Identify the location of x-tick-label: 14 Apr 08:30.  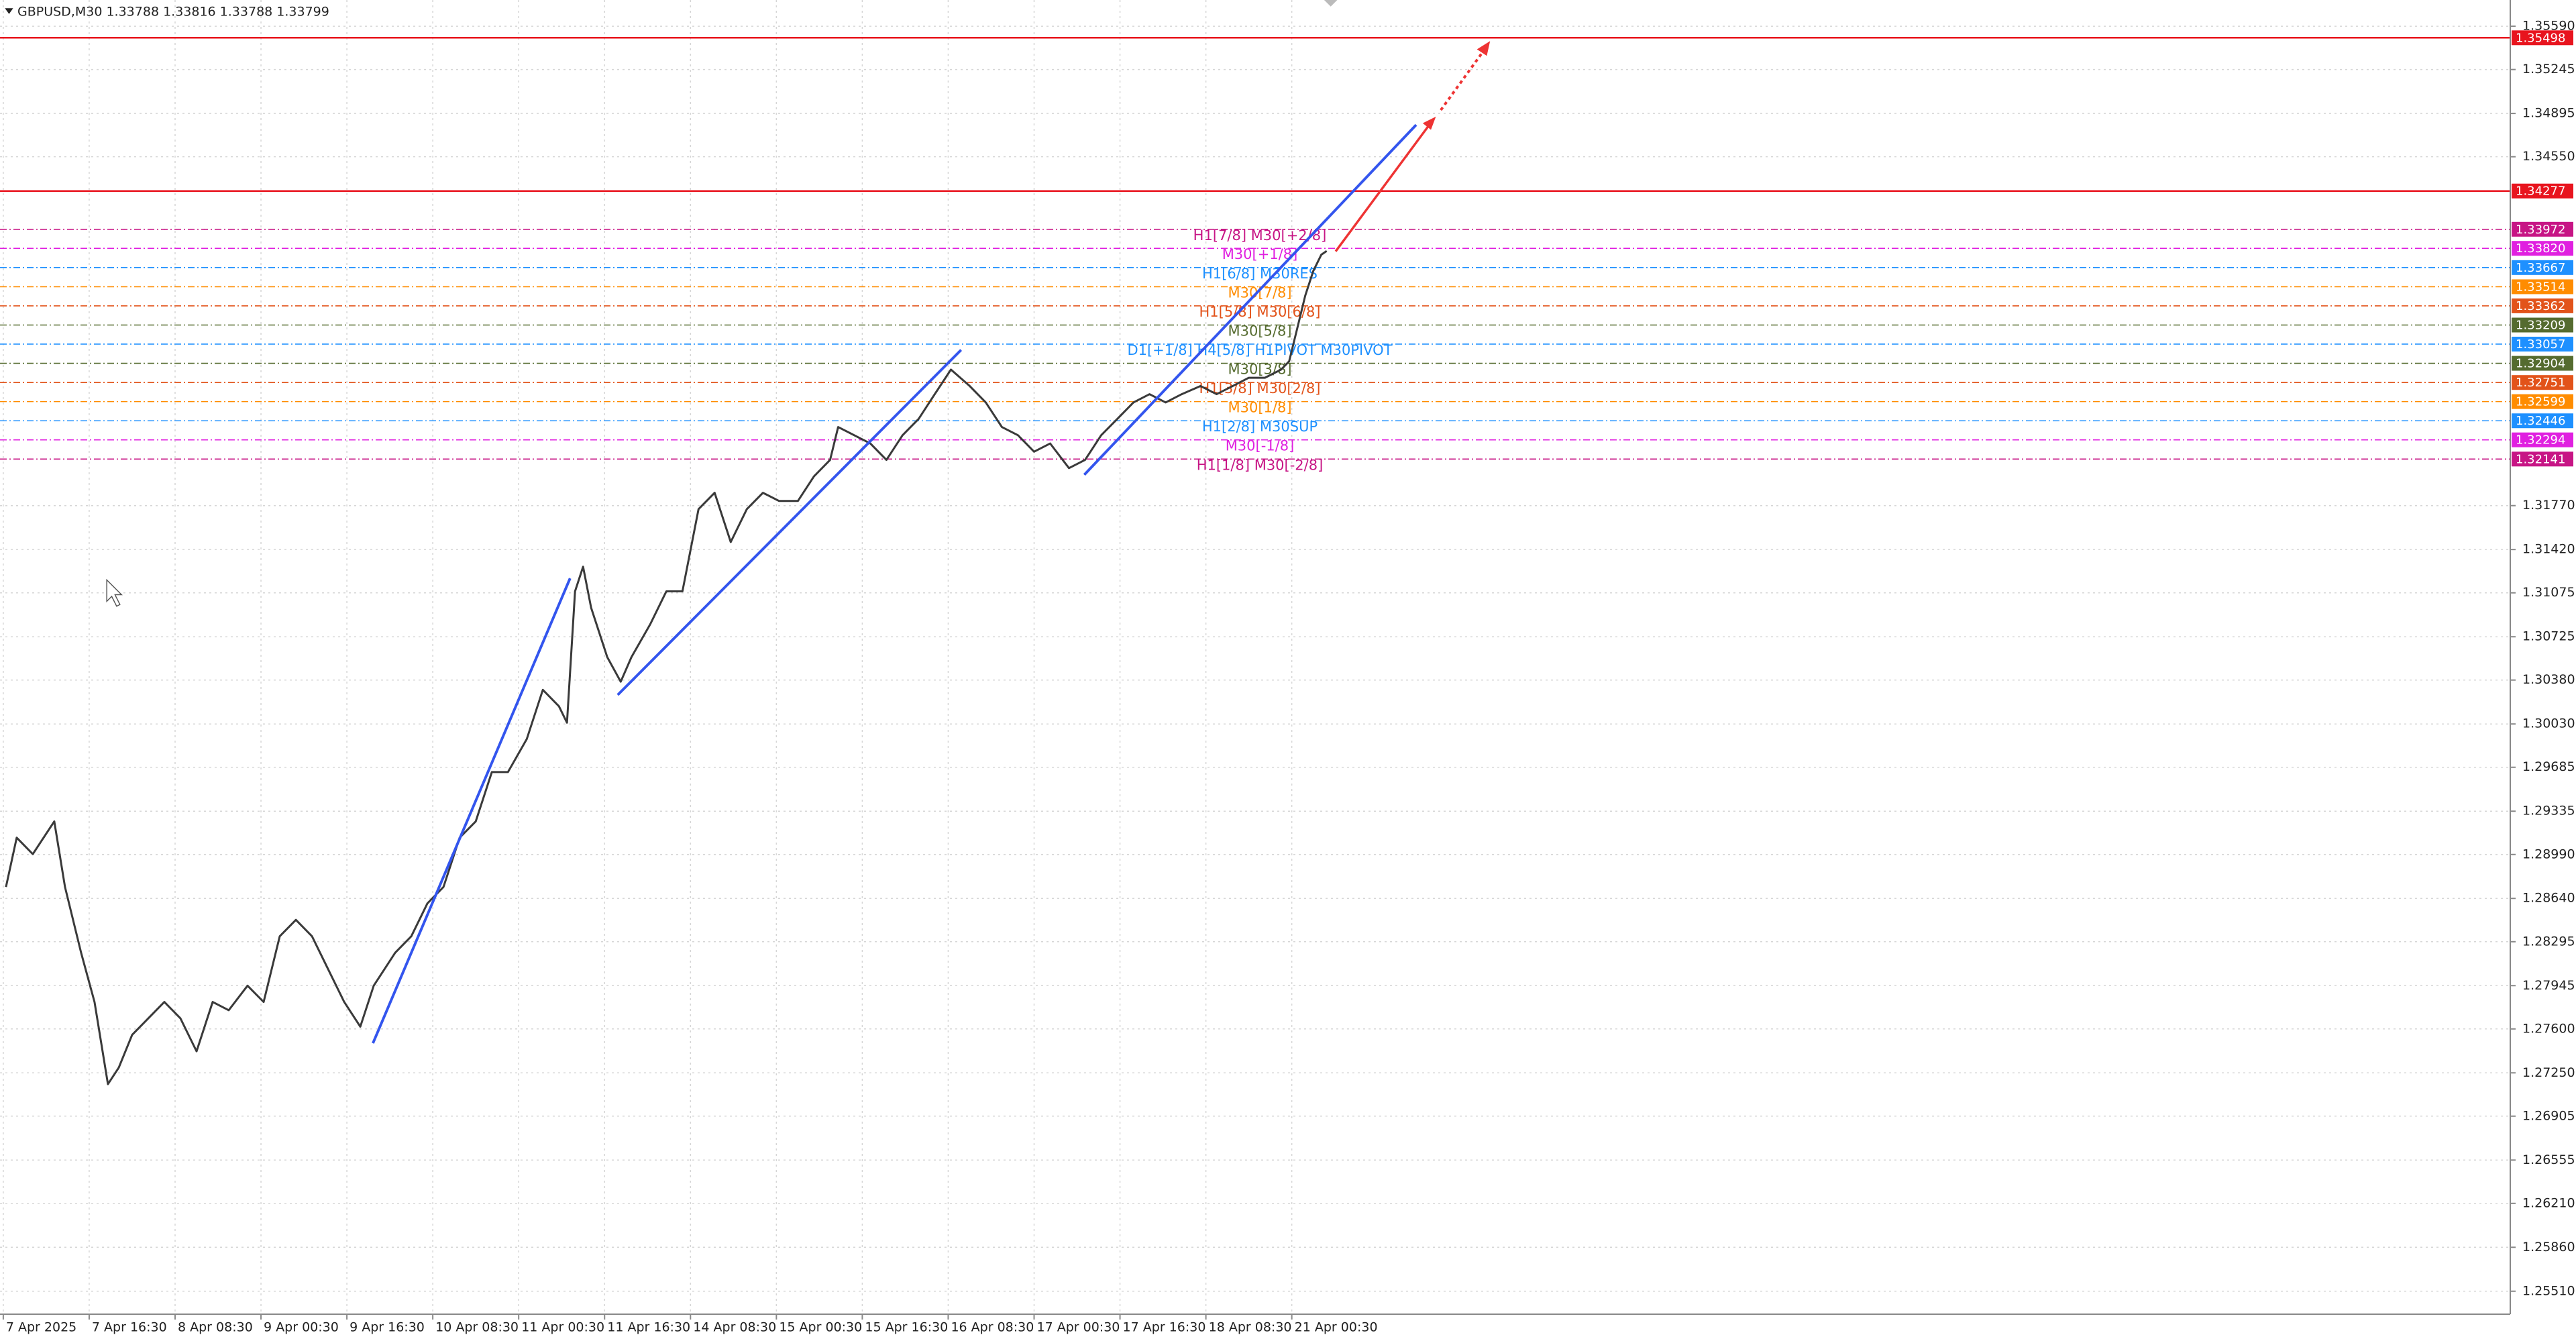
(734, 1327).